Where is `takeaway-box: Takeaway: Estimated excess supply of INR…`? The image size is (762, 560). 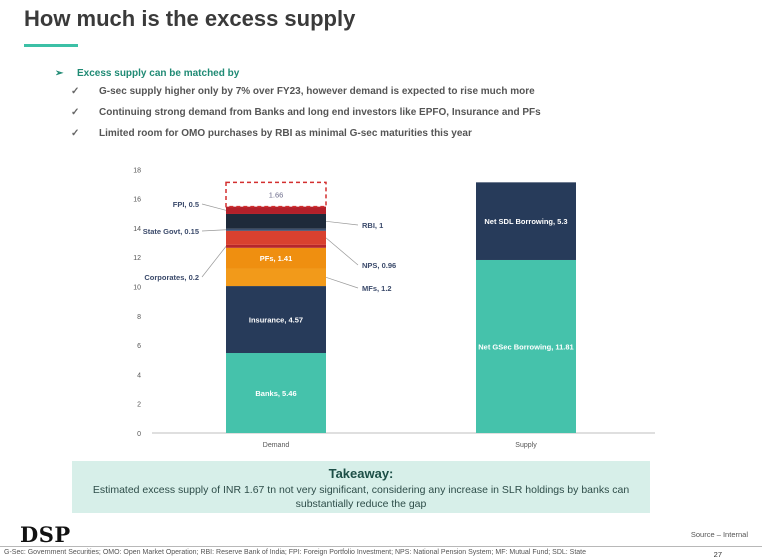
takeaway-box: Takeaway: Estimated excess supply of INR… is located at coordinates (361, 487).